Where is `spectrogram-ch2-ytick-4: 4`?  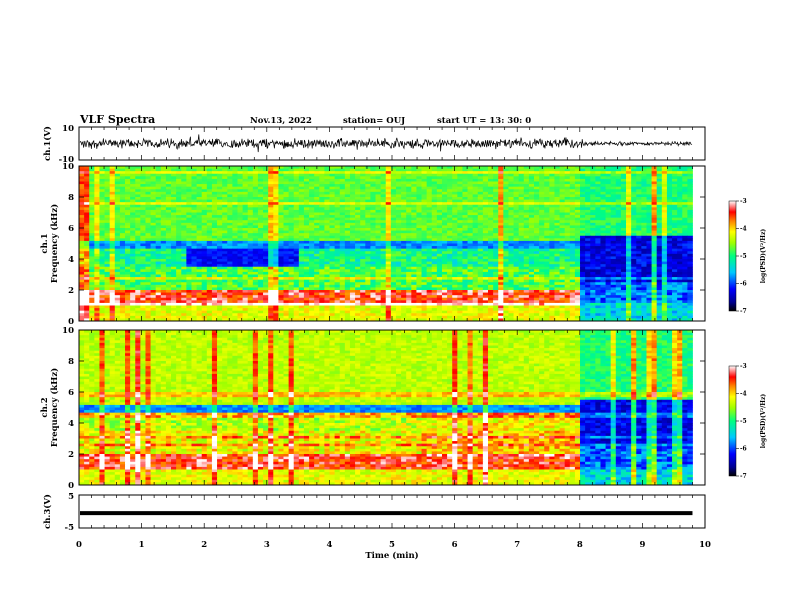
spectrogram-ch2-ytick-4: 4 is located at coordinates (71, 424).